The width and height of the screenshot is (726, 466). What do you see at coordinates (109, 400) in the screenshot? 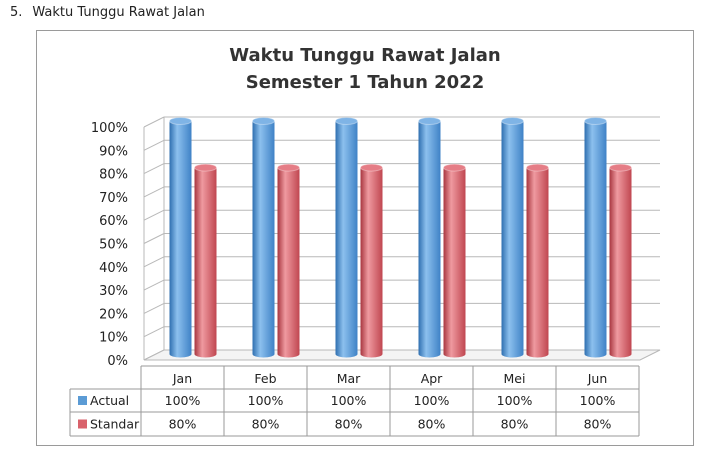
I see `legend-label: Actual` at bounding box center [109, 400].